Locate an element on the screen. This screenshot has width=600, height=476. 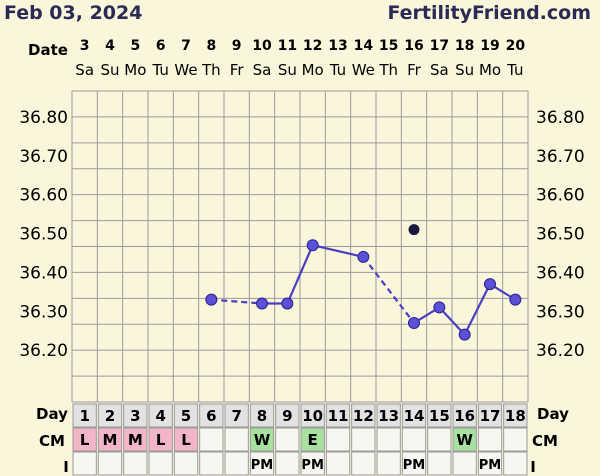
cycle-day-number: 1 is located at coordinates (84, 416).